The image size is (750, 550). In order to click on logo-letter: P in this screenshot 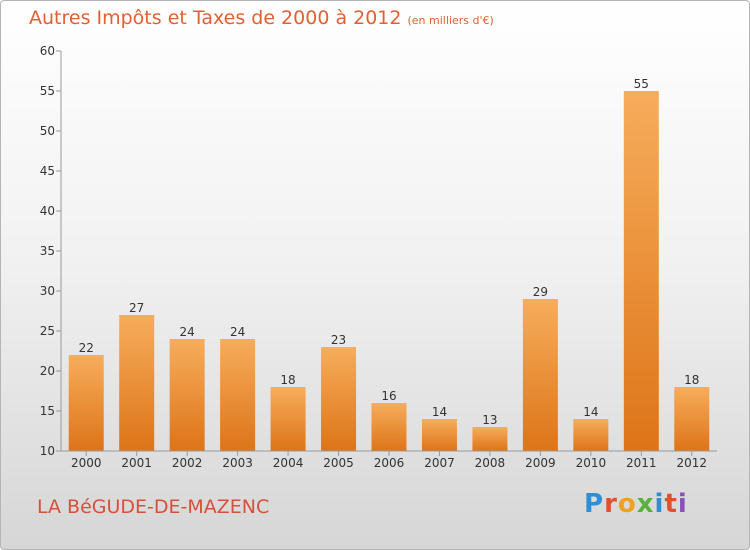, I will do `click(594, 504)`.